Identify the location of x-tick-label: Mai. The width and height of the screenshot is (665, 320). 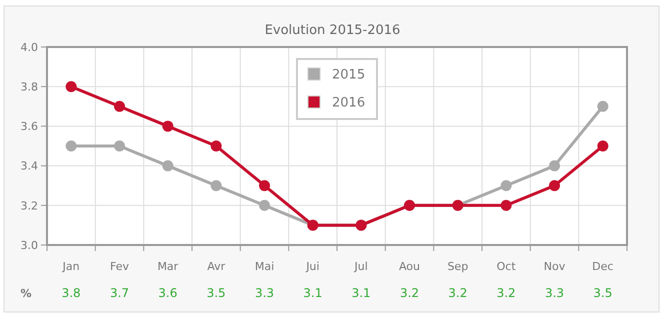
(264, 266).